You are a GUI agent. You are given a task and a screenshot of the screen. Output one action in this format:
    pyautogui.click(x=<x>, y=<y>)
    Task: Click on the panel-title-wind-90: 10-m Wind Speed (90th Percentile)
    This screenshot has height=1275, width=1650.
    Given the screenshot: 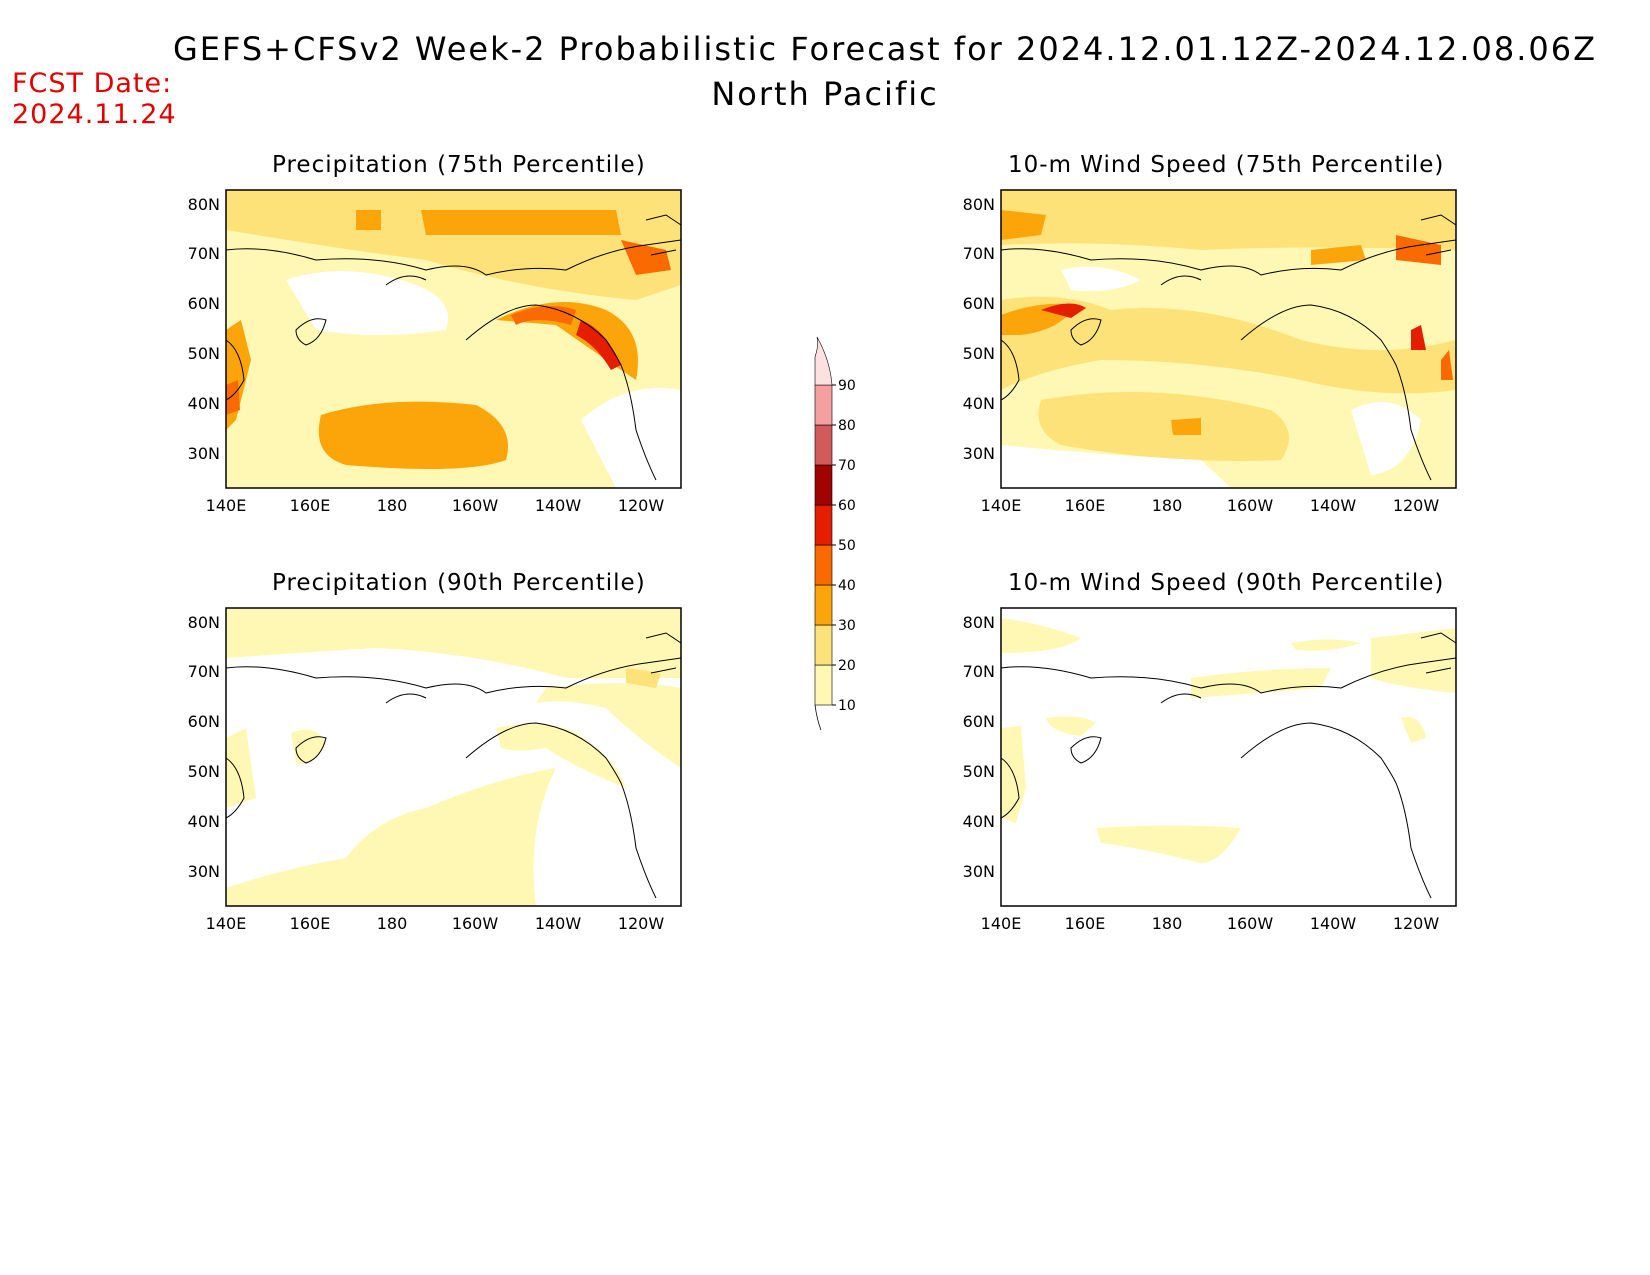 What is the action you would take?
    pyautogui.click(x=1226, y=583)
    